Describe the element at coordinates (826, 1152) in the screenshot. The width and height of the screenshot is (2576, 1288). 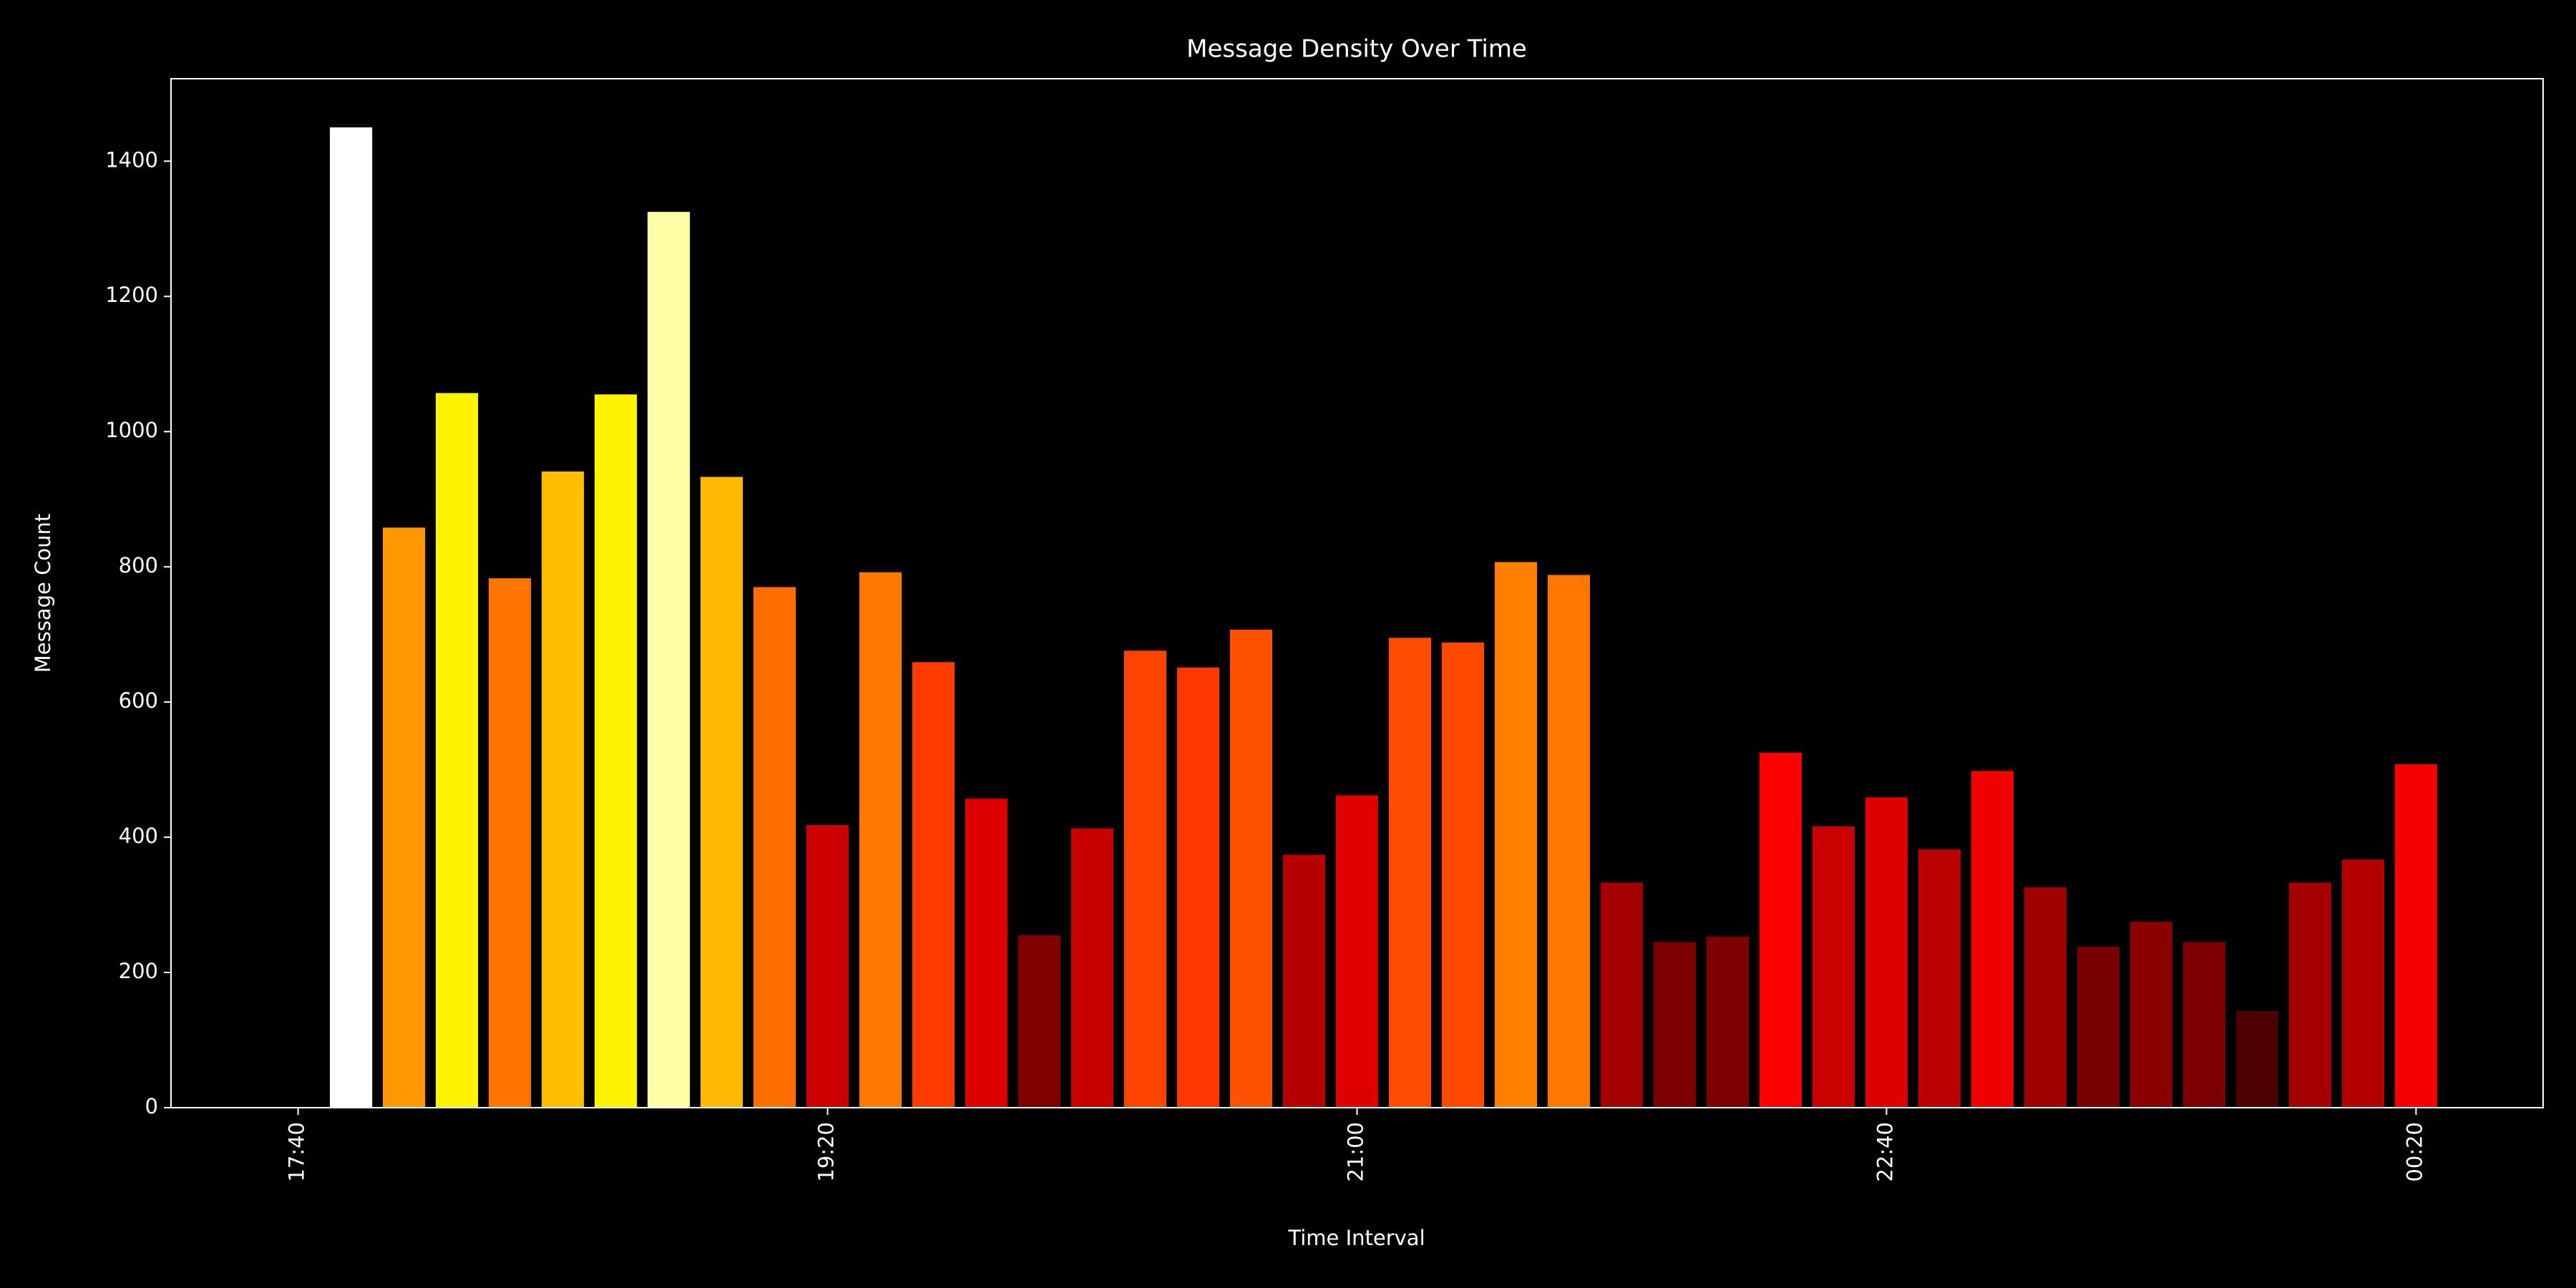
I see `x-tick-label: 19:20` at that location.